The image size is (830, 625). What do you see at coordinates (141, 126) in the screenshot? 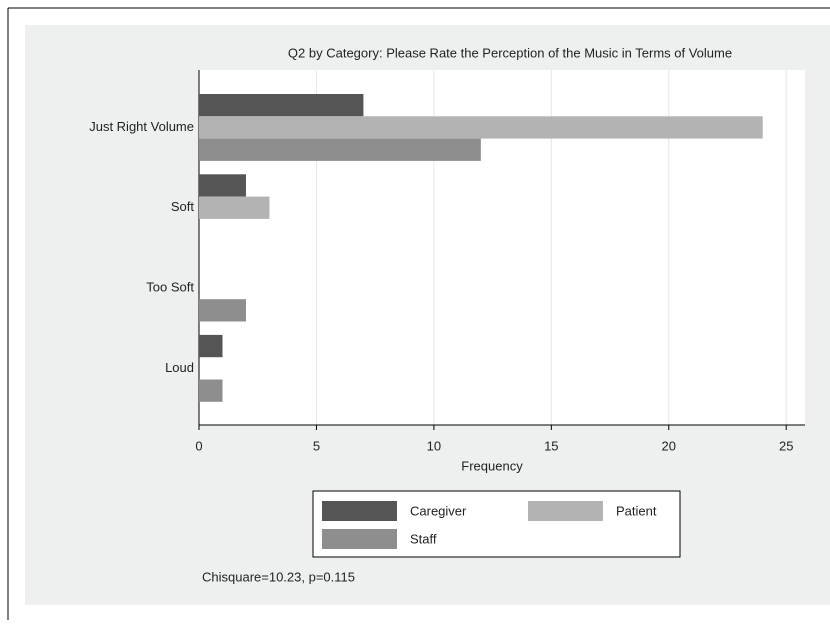
I see `y-tick-label: Just Right Volume` at bounding box center [141, 126].